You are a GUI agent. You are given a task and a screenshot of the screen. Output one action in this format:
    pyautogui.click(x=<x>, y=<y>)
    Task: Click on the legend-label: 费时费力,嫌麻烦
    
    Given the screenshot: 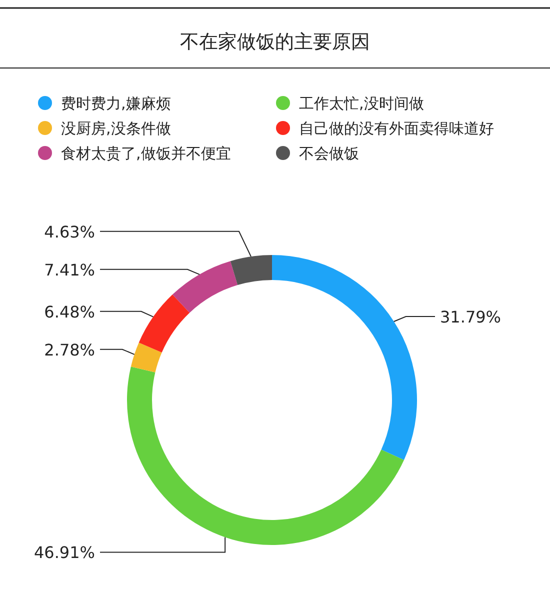 What is the action you would take?
    pyautogui.click(x=116, y=103)
    